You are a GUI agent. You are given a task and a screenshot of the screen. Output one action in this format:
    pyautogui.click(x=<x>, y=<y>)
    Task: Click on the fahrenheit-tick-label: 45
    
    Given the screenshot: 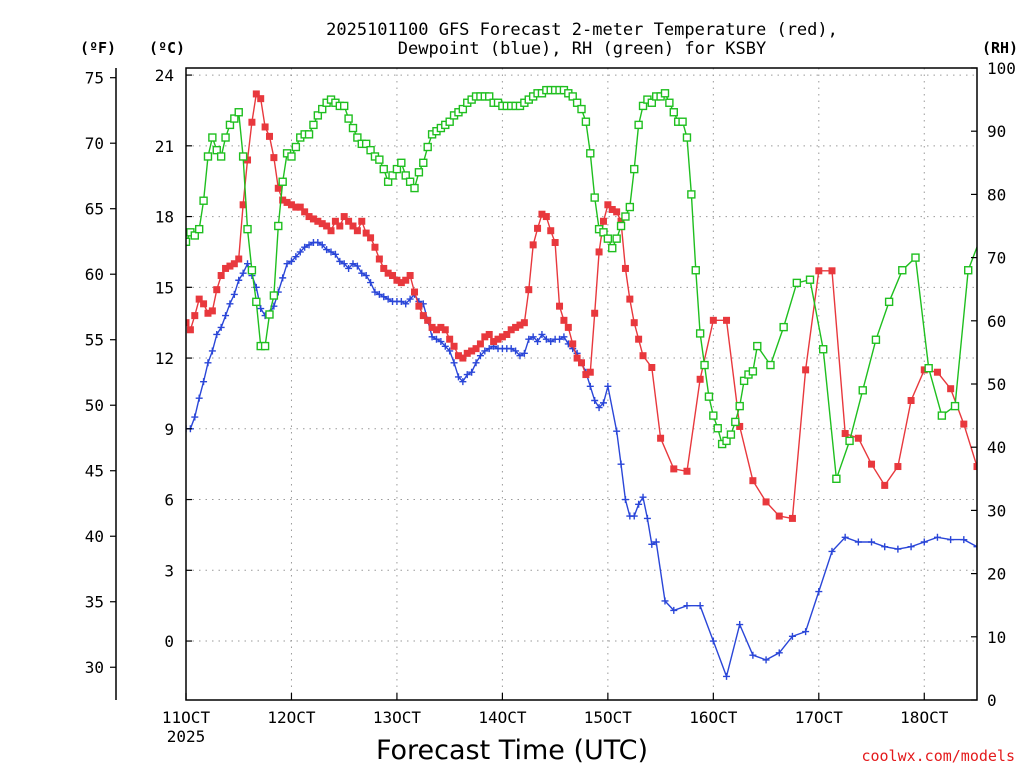 What is the action you would take?
    pyautogui.click(x=94, y=471)
    